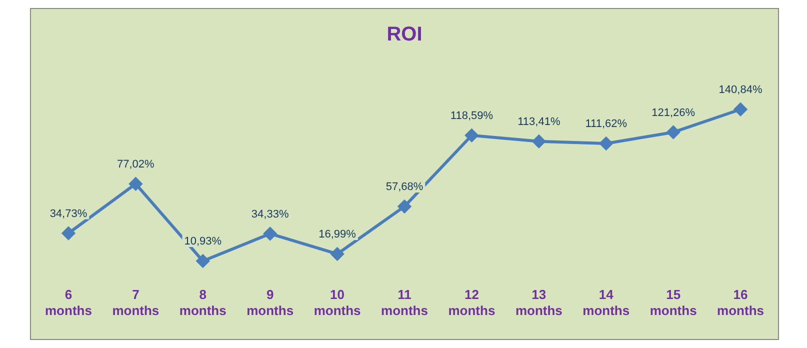  What do you see at coordinates (674, 112) in the screenshot?
I see `data-label: 121,26%` at bounding box center [674, 112].